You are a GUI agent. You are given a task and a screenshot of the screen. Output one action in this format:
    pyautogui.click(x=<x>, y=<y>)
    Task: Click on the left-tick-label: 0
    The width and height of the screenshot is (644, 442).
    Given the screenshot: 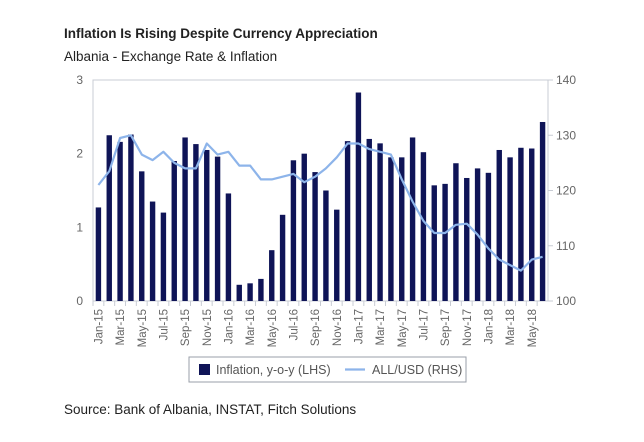 What is the action you would take?
    pyautogui.click(x=79, y=301)
    